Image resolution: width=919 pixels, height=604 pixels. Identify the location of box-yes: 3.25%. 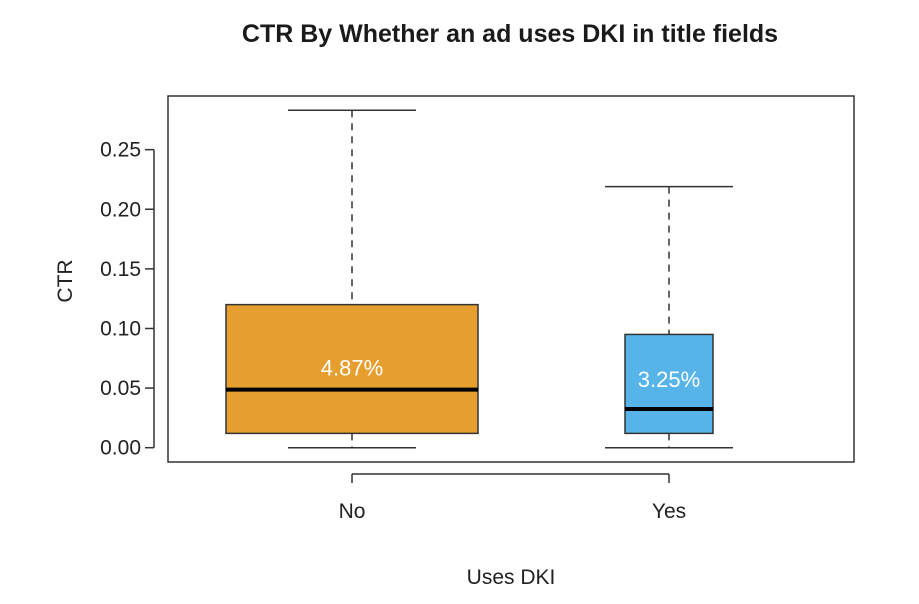
(669, 317).